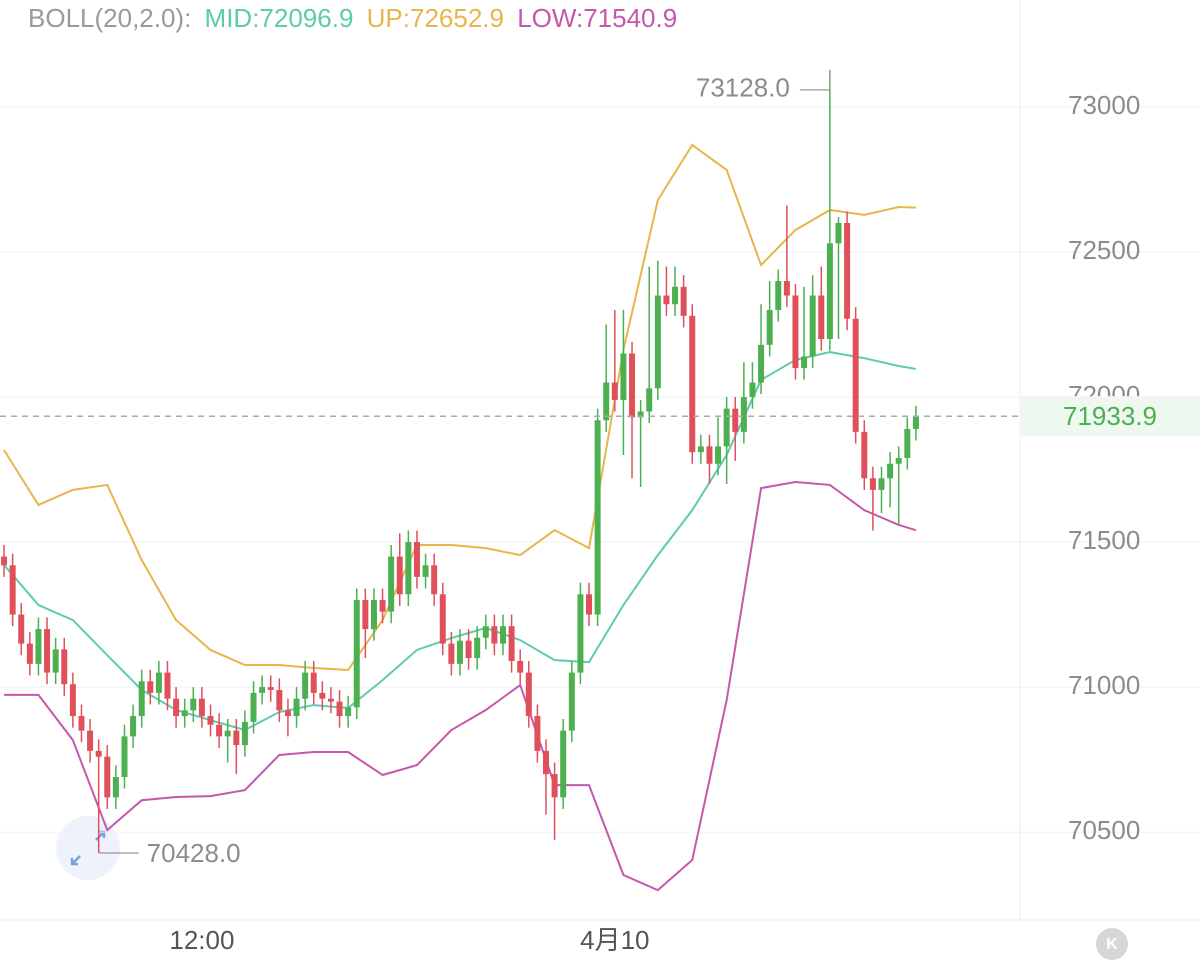 Image resolution: width=1200 pixels, height=966 pixels. I want to click on up-label: UP:72652.9, so click(435, 18).